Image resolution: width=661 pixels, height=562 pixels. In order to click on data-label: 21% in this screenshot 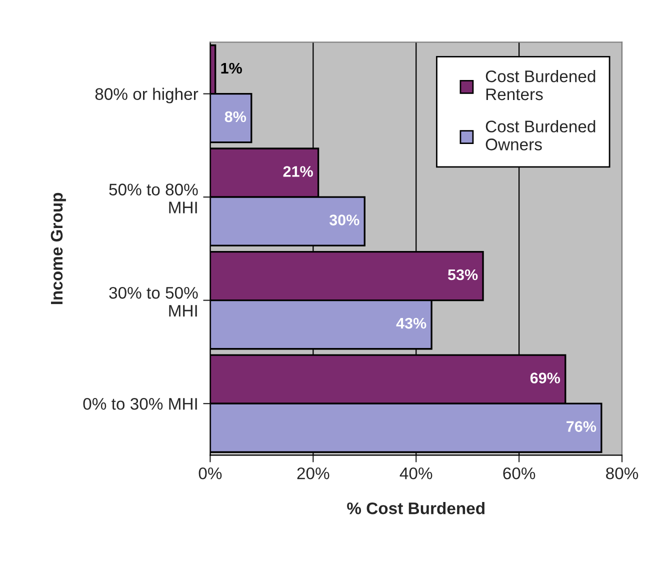, I will do `click(298, 171)`.